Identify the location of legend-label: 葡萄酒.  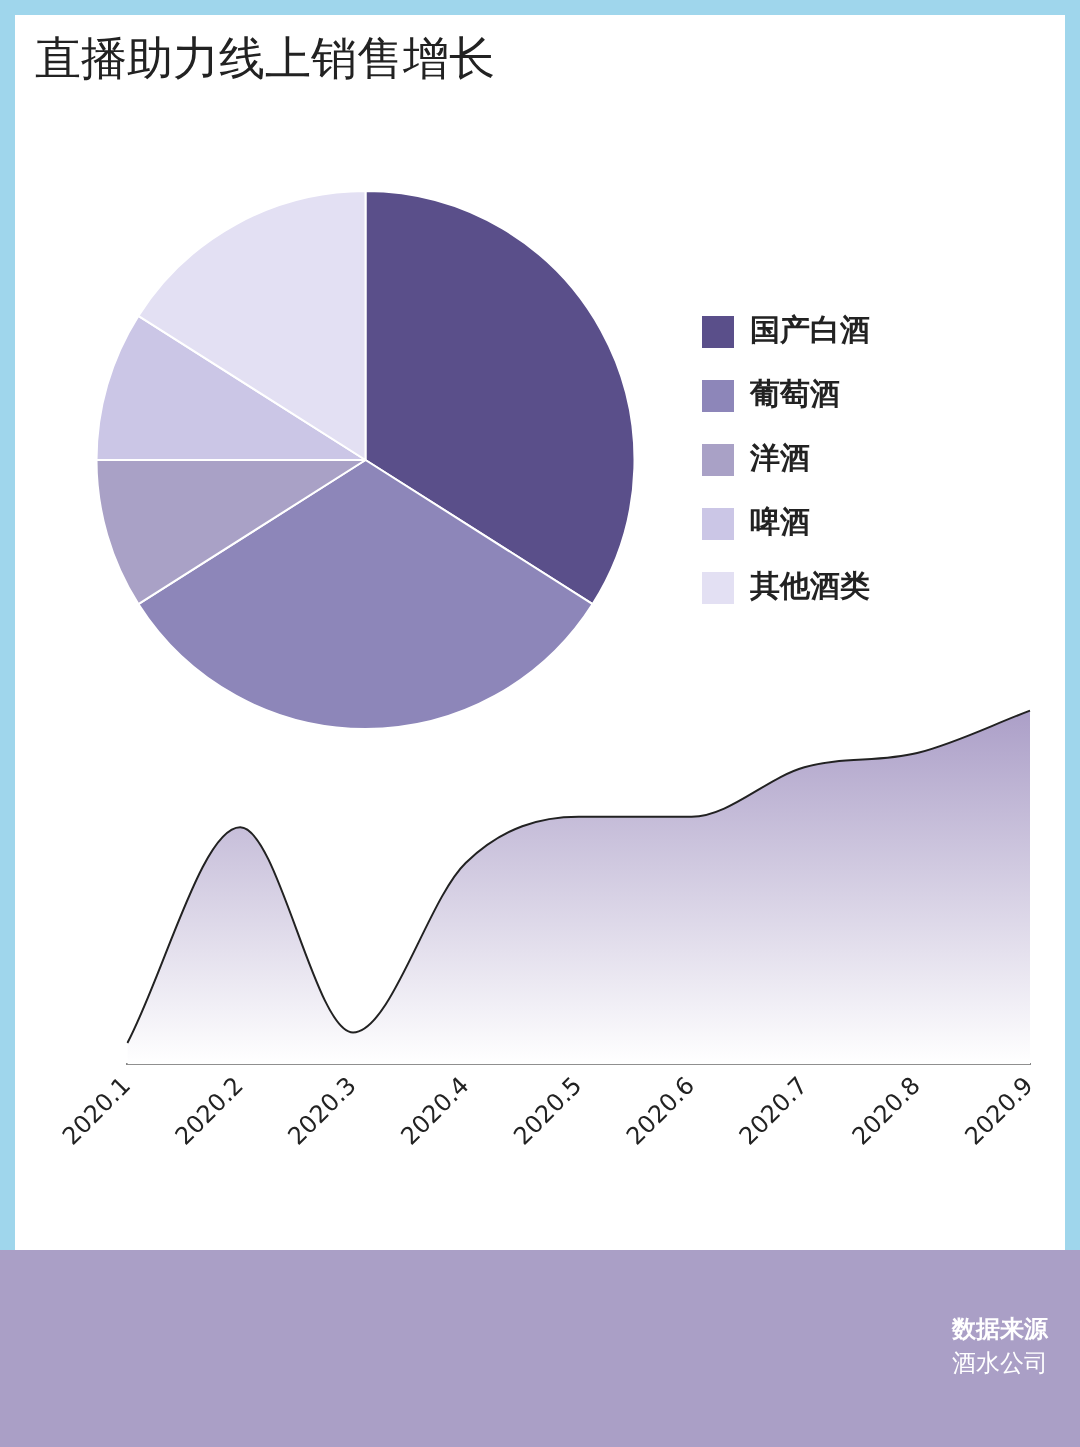
(794, 393).